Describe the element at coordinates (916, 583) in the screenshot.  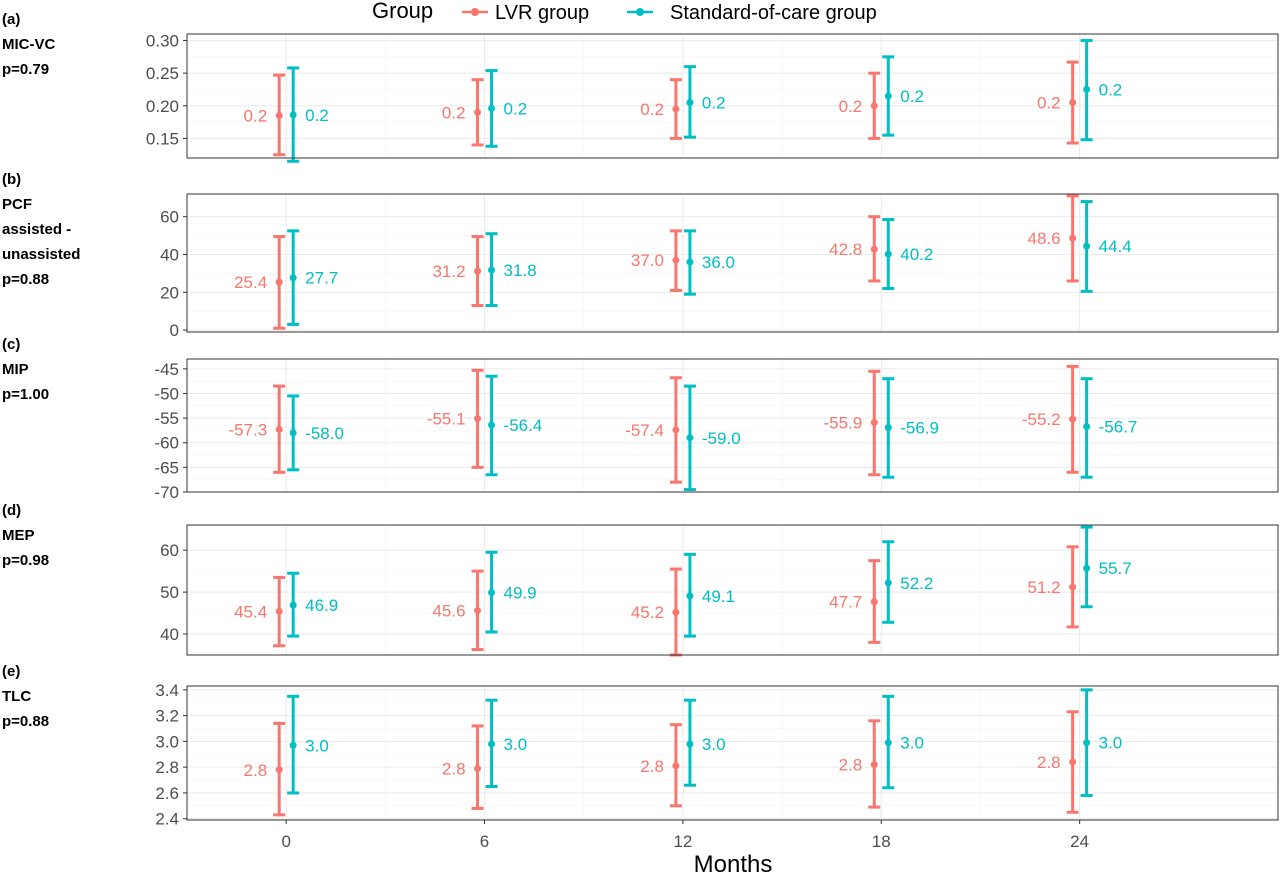
I see `data-label: 52.2` at that location.